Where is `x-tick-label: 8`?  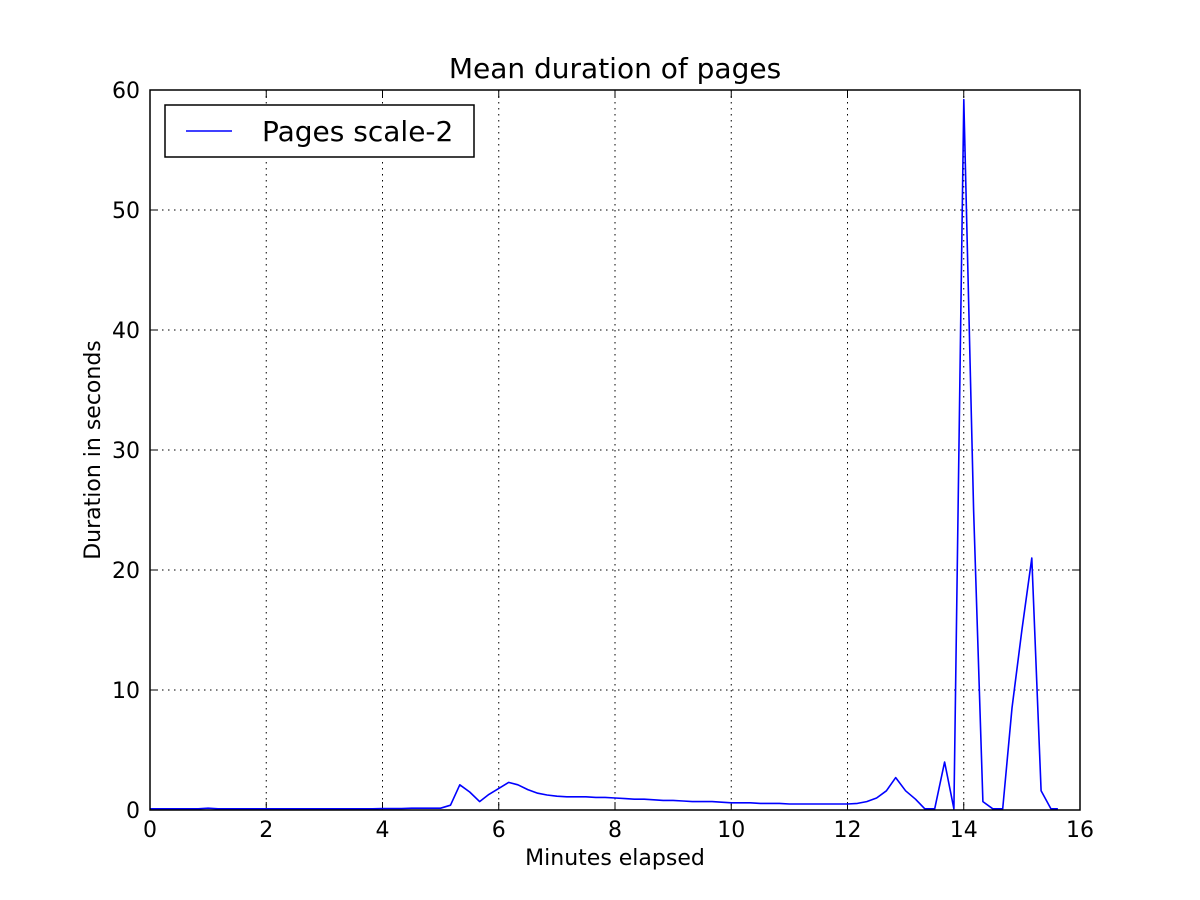 x-tick-label: 8 is located at coordinates (615, 830).